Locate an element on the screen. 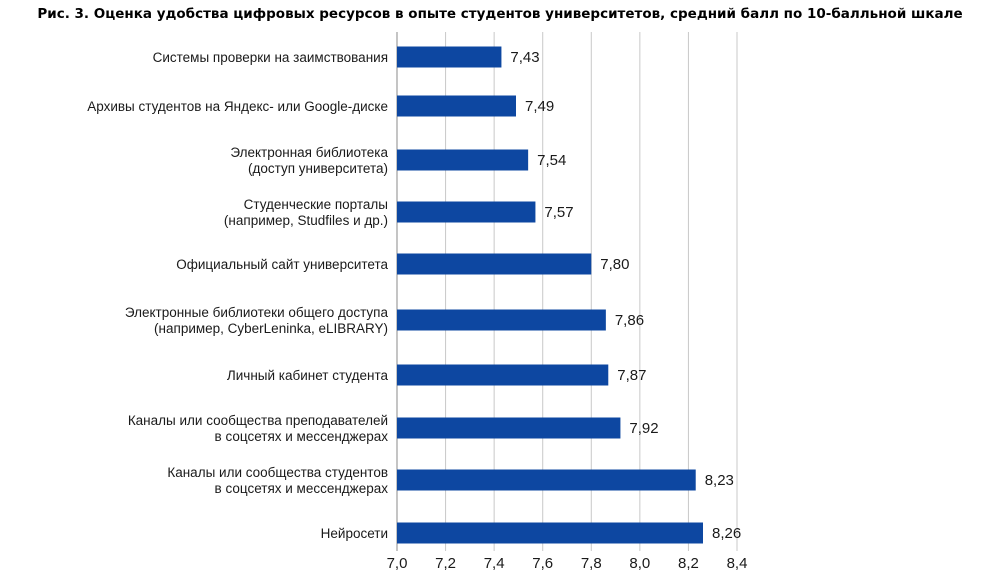 The image size is (1000, 585). x-axis-ticks: 7,0 7,2 7,4 7,6 7,8 8,0 8,2 8,4 is located at coordinates (567, 563).